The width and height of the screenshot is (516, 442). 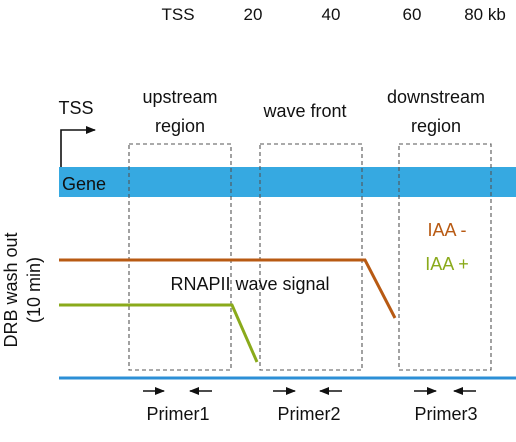 I want to click on downstream-region-label-line1: downstream, so click(x=436, y=97).